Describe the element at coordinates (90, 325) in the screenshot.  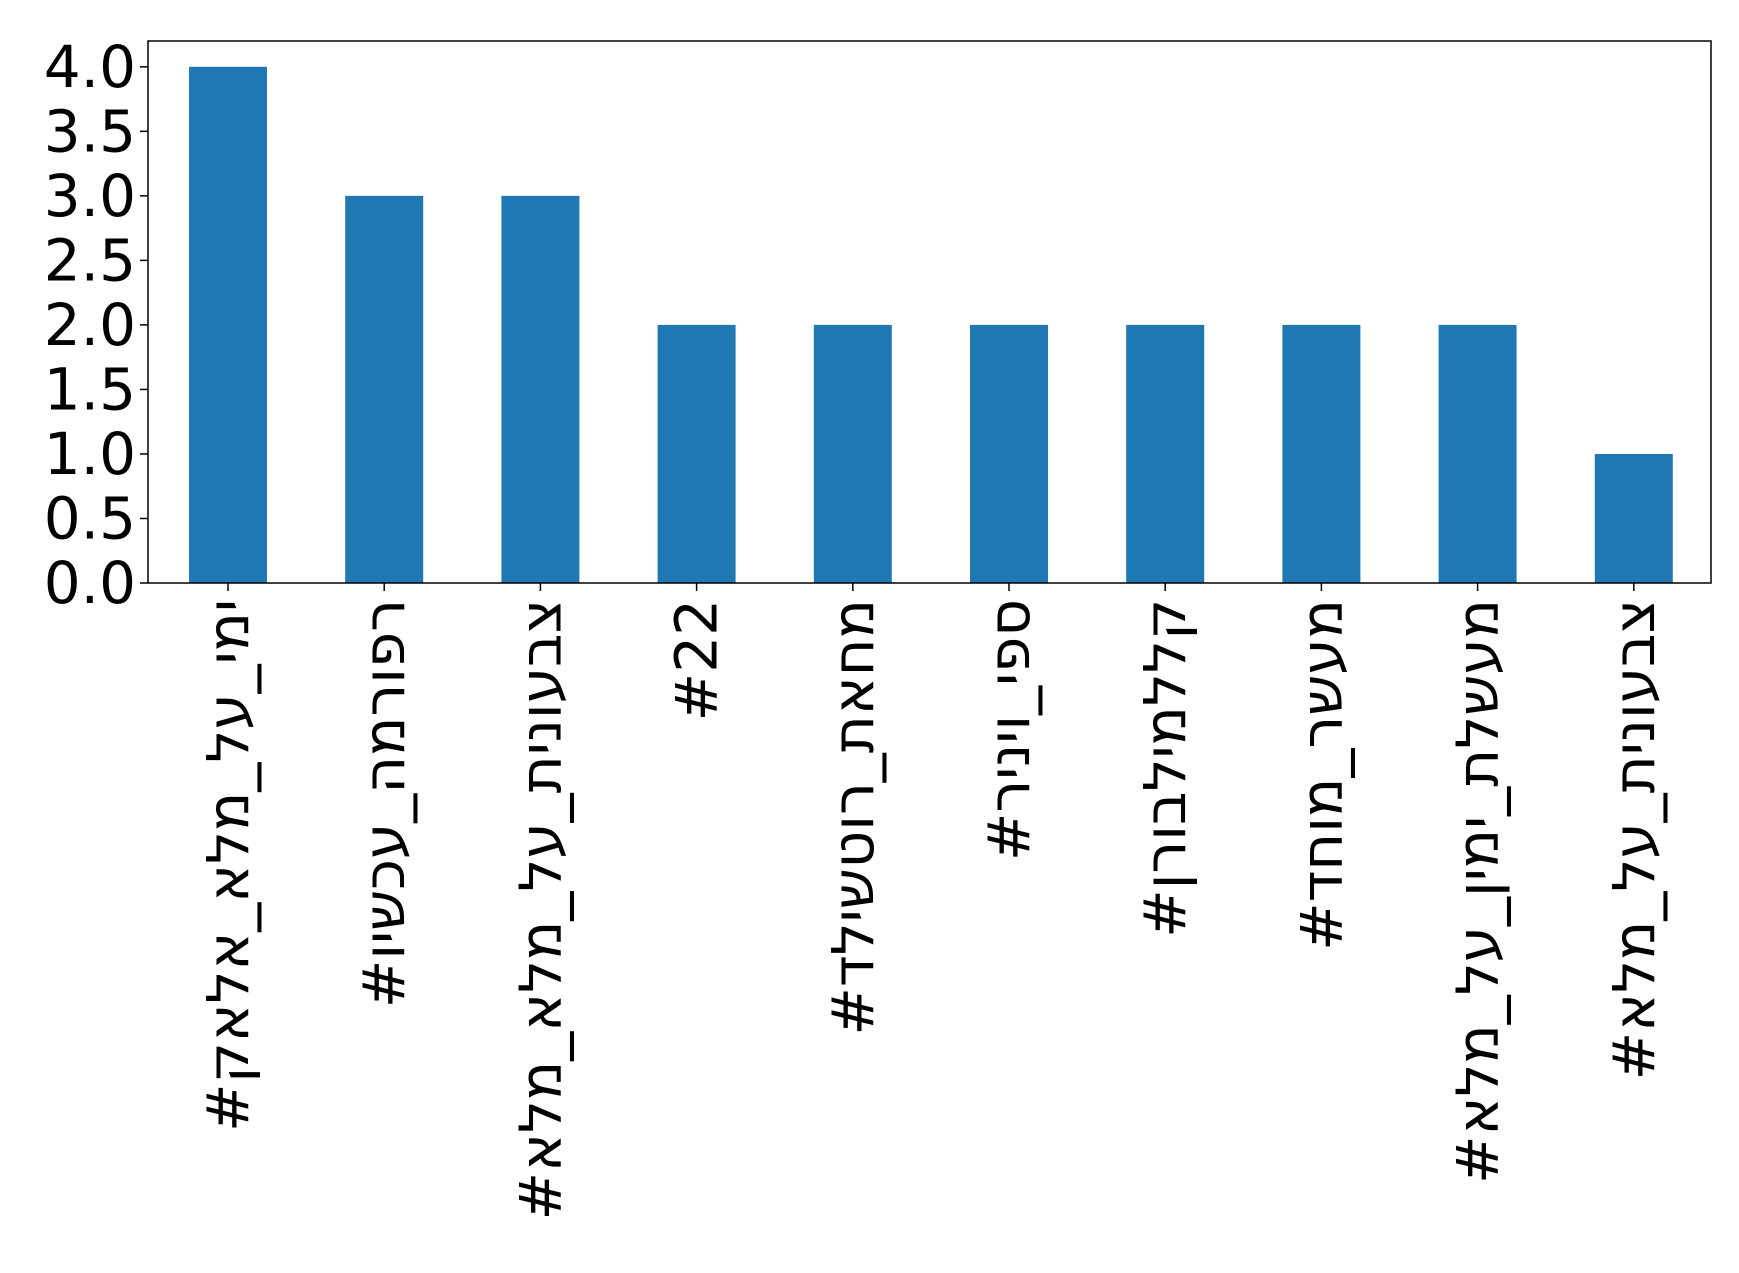
I see `y-tick-label: 2.0` at that location.